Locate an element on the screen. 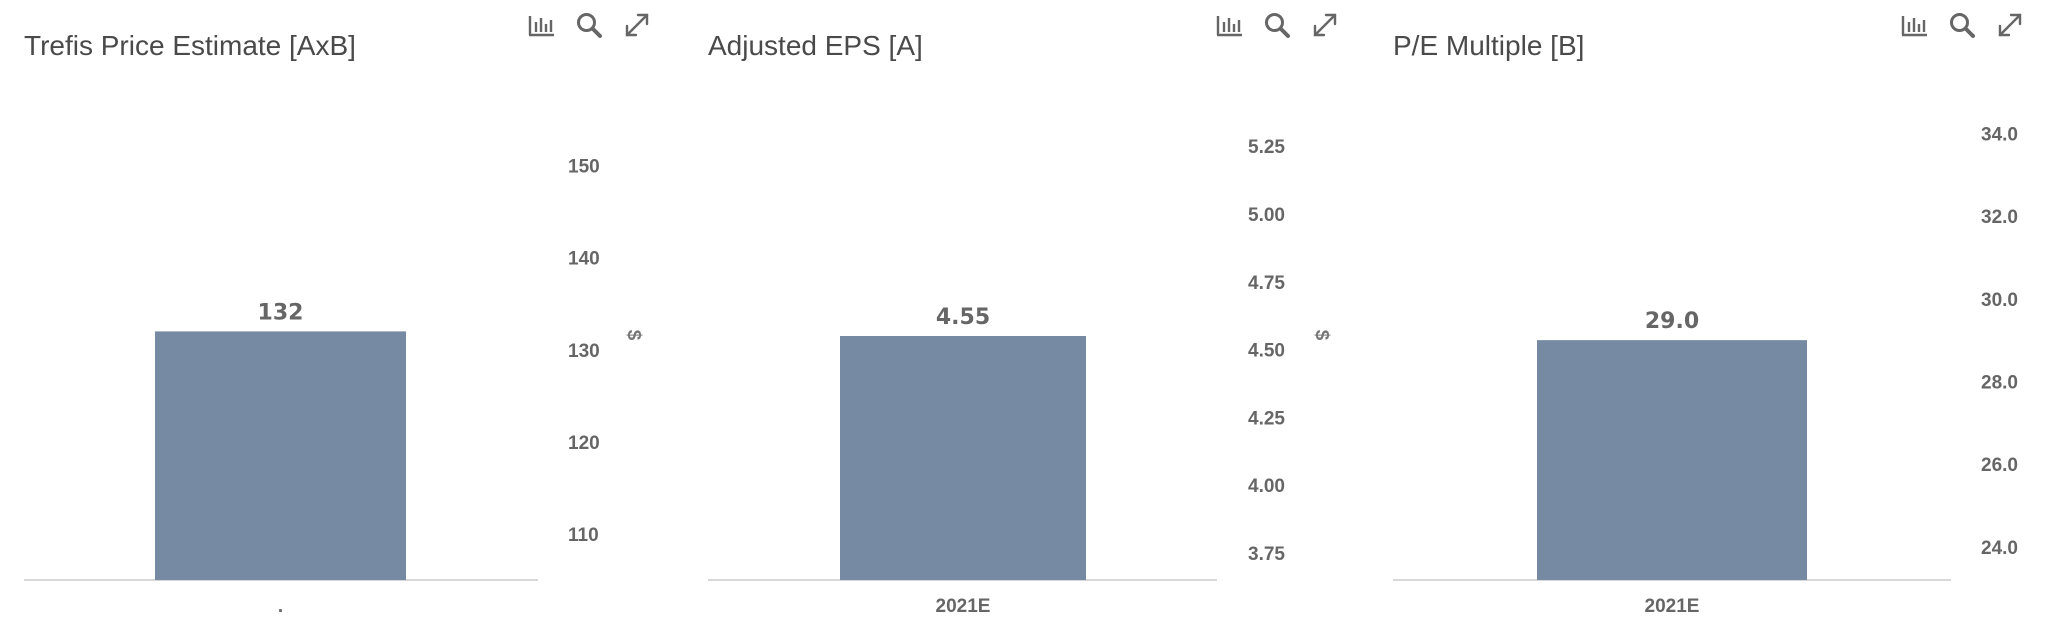  y-tick-label: 5.25 is located at coordinates (1266, 147).